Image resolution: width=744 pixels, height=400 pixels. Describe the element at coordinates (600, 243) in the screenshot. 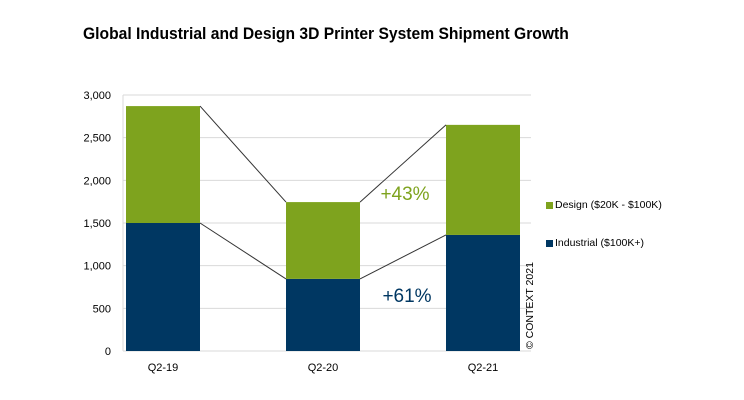

I see `legend-label-industrial: Industrial ($100K+)` at that location.